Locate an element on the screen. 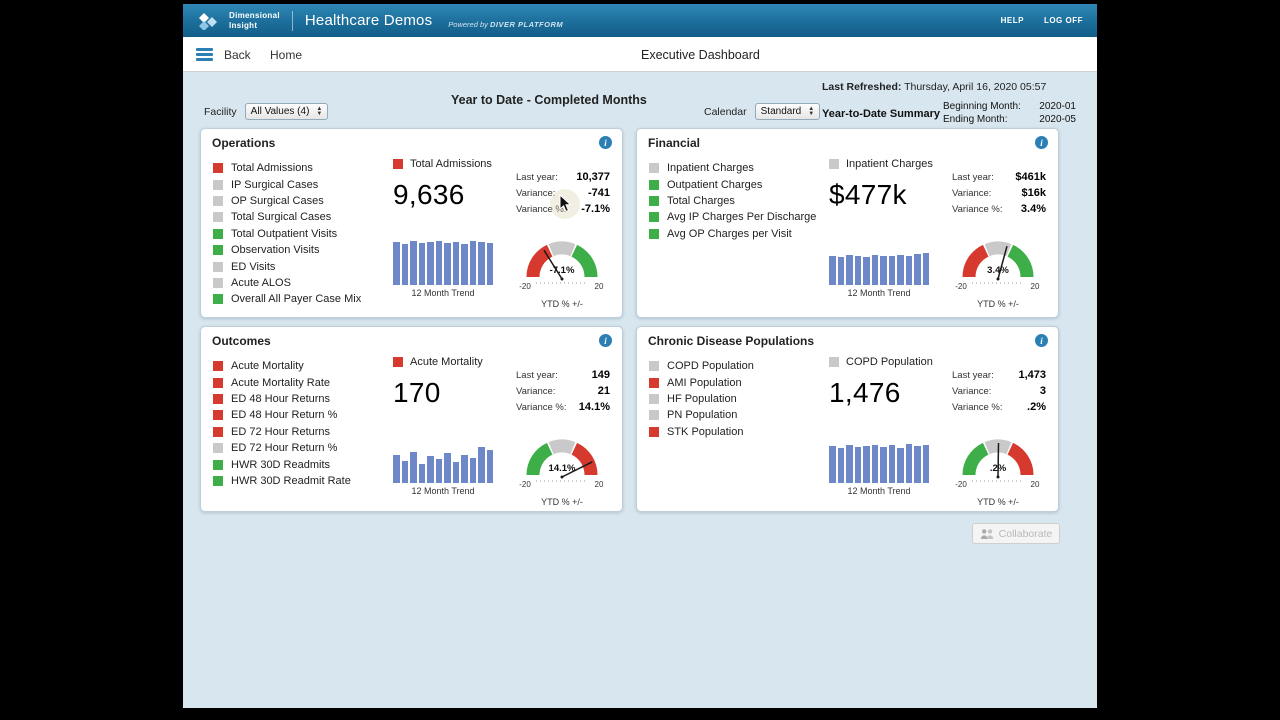 Image resolution: width=1280 pixels, height=720 pixels. back-button: Back is located at coordinates (237, 55).